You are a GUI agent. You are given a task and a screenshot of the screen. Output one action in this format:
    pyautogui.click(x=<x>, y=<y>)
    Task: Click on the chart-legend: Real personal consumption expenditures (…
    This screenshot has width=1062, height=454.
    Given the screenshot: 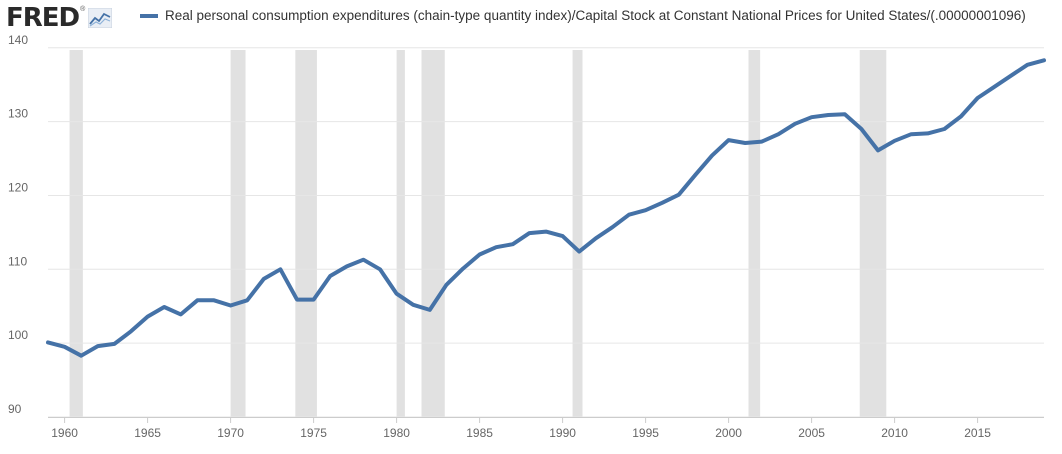 What is the action you would take?
    pyautogui.click(x=583, y=15)
    